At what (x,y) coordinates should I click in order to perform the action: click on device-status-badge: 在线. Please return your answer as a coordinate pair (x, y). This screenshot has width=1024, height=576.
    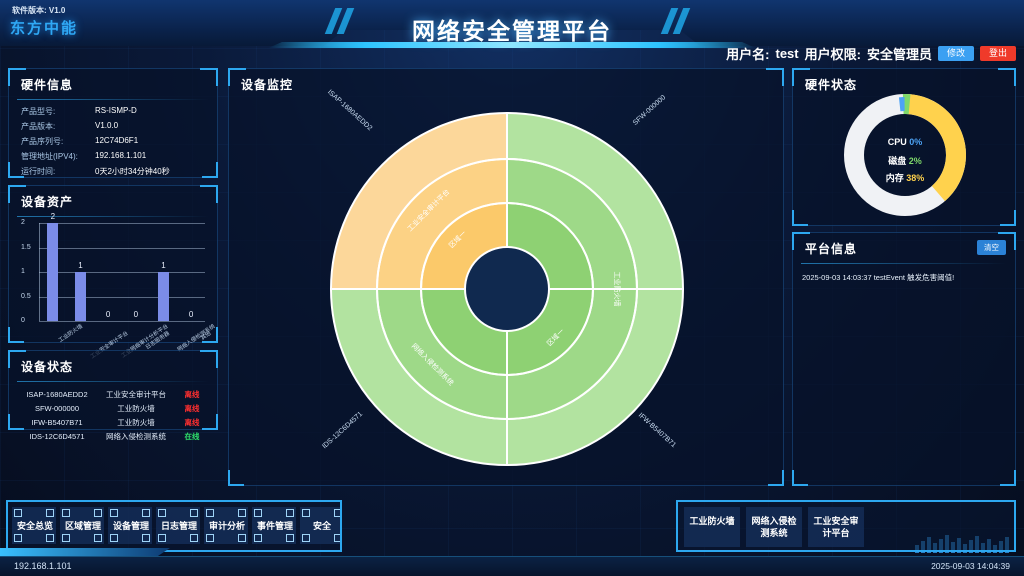
    Looking at the image, I should click on (192, 436).